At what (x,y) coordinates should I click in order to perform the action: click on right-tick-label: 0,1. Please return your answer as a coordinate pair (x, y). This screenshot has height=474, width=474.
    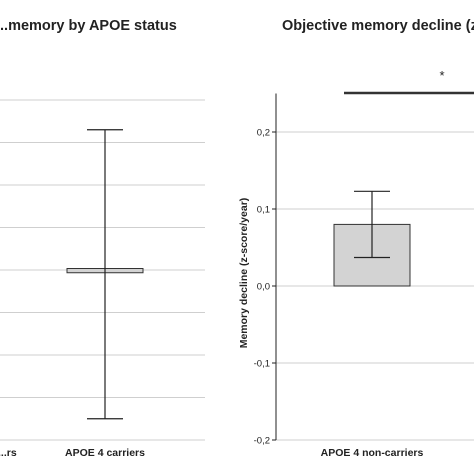
    Looking at the image, I should click on (263, 210).